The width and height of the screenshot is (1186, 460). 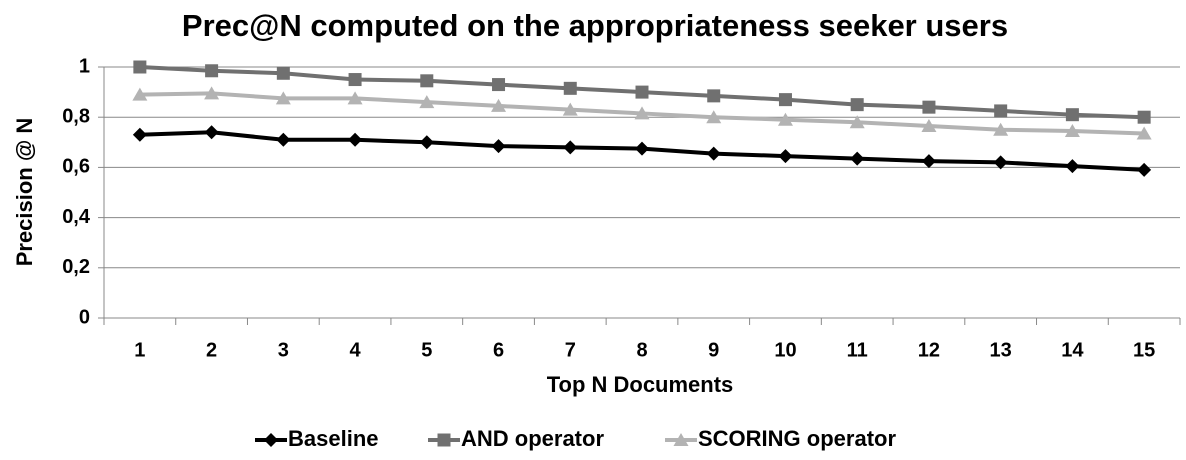 What do you see at coordinates (498, 350) in the screenshot?
I see `x-tick-label: 6` at bounding box center [498, 350].